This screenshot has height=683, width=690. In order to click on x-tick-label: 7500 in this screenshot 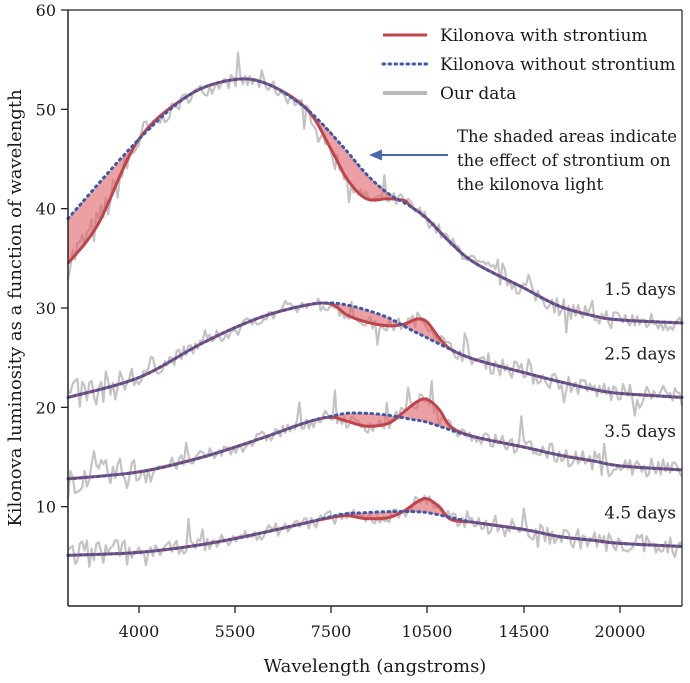, I will do `click(331, 631)`.